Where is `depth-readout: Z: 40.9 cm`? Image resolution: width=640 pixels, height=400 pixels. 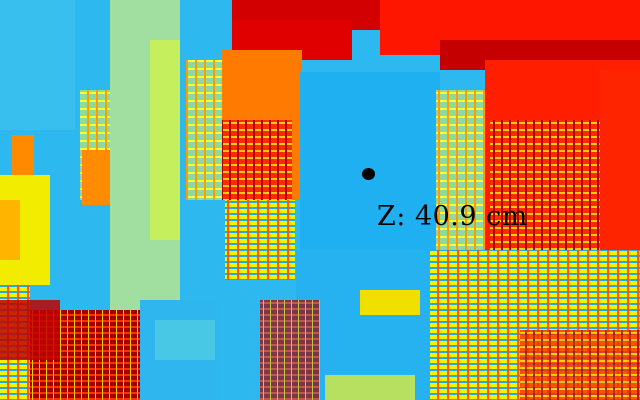
depth-readout: Z: 40.9 cm is located at coordinates (452, 216).